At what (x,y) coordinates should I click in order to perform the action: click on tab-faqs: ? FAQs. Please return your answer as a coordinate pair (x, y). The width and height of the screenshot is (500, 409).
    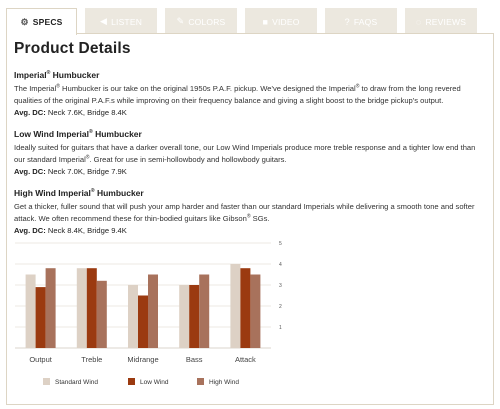
    Looking at the image, I should click on (361, 21).